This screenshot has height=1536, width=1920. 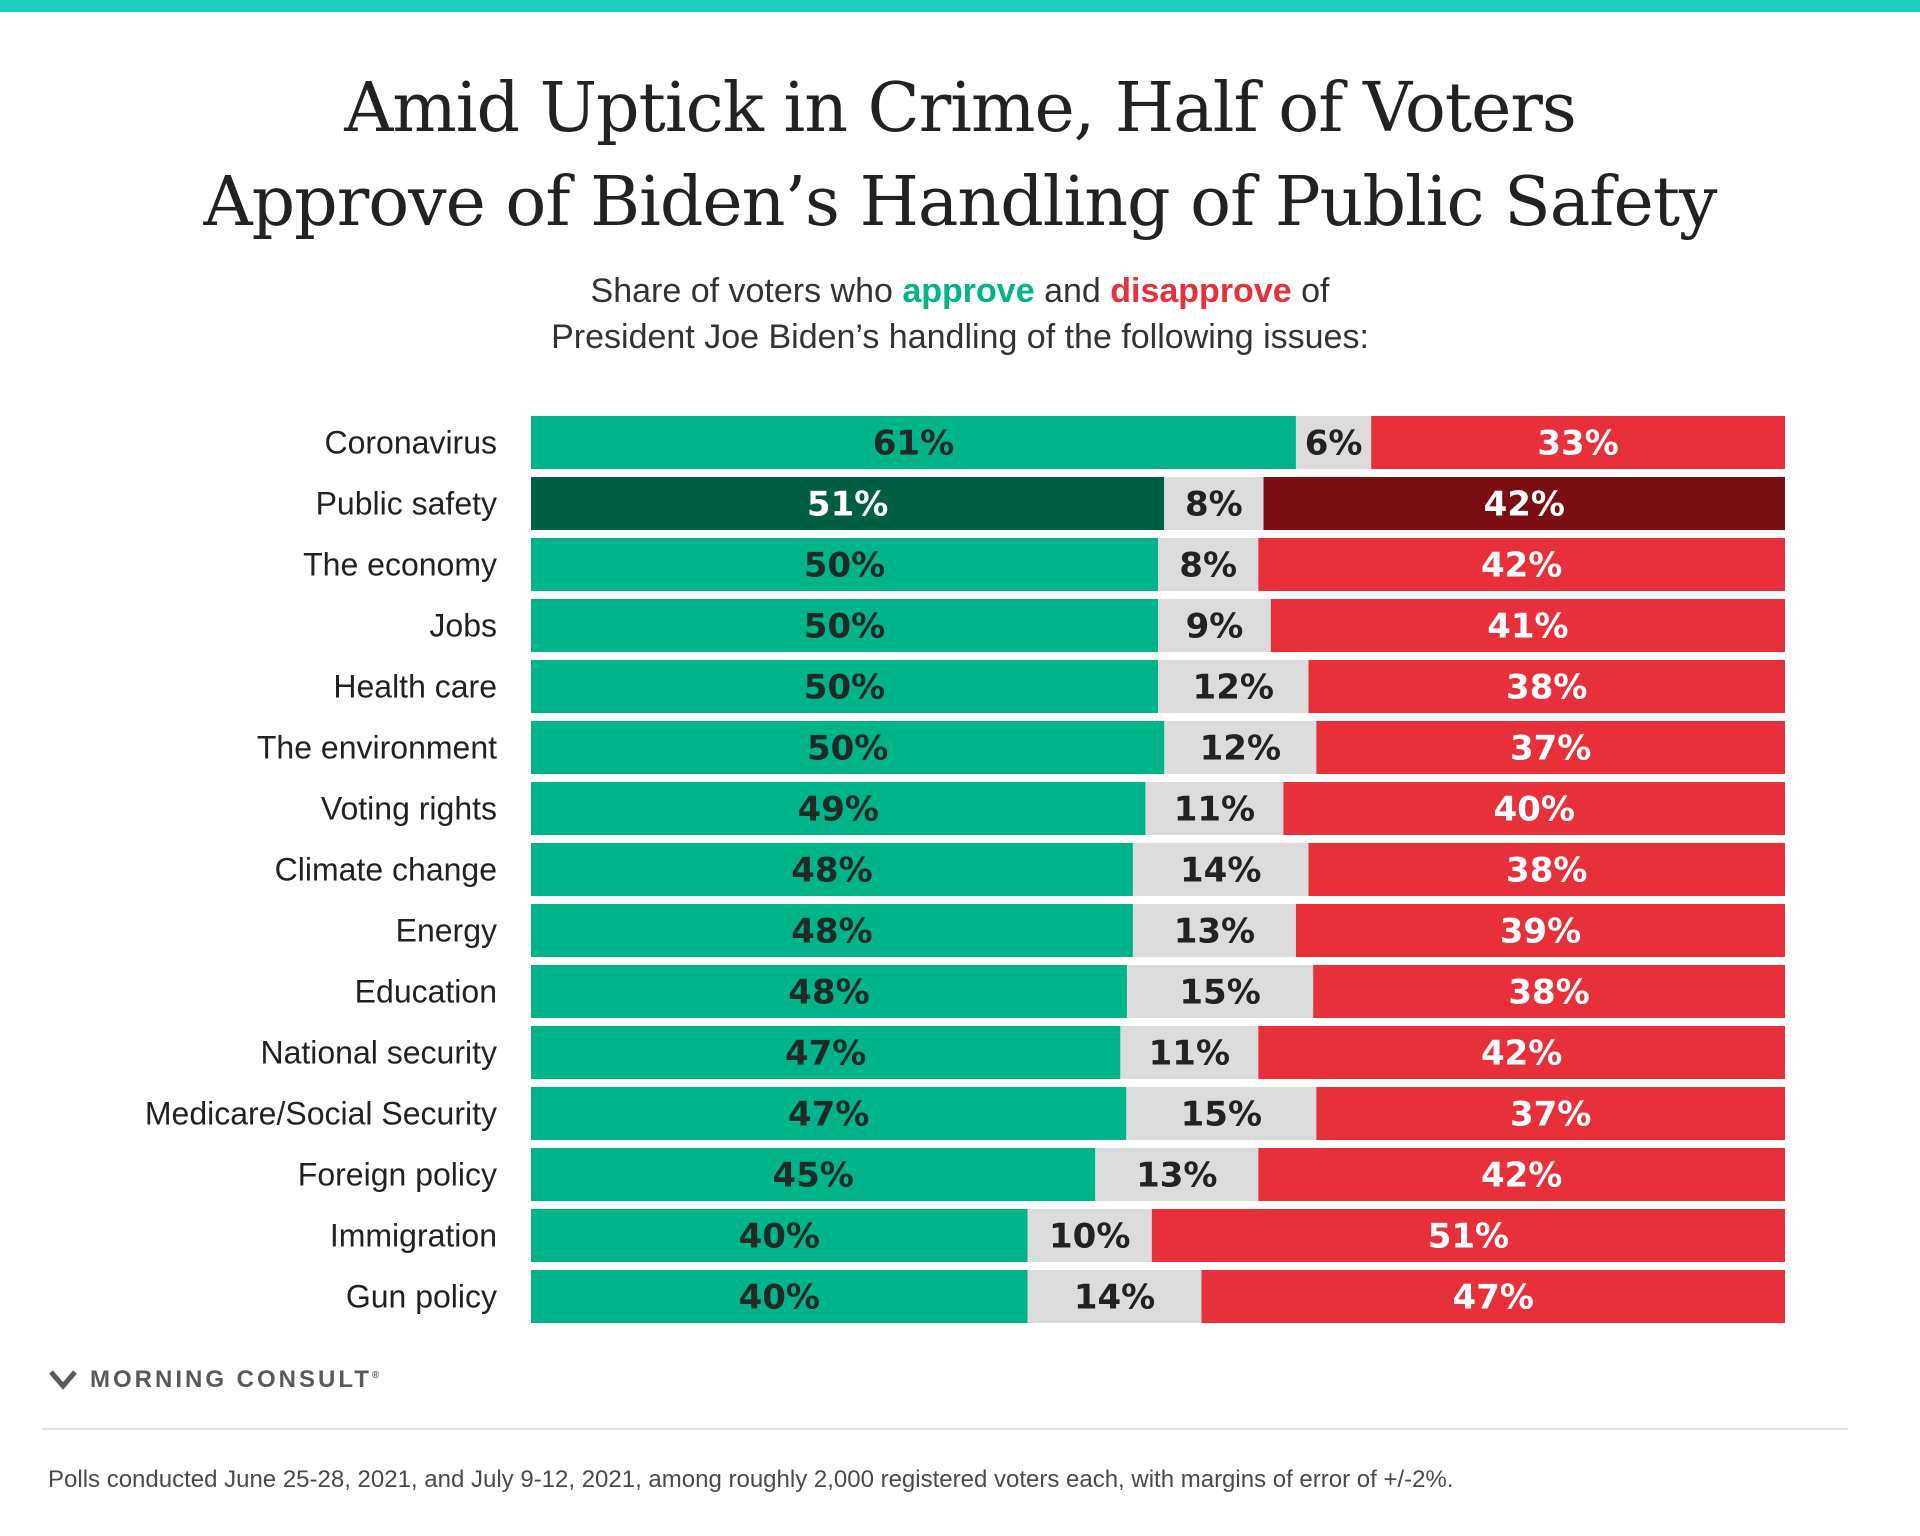 I want to click on morning-consult-m-icon, so click(x=63, y=1380).